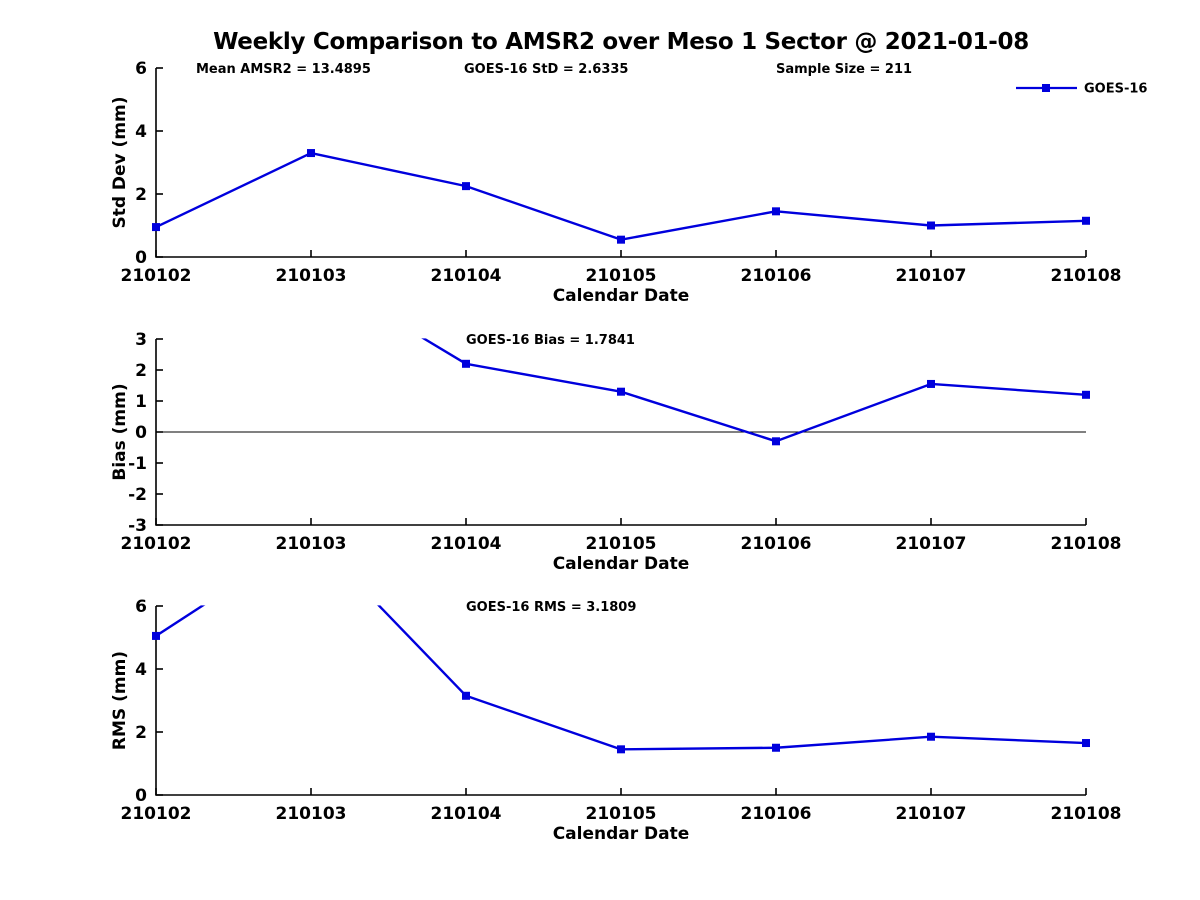 This screenshot has height=900, width=1200. What do you see at coordinates (550, 340) in the screenshot?
I see `stat-annotation: GOES-16 Bias = 1.7841` at bounding box center [550, 340].